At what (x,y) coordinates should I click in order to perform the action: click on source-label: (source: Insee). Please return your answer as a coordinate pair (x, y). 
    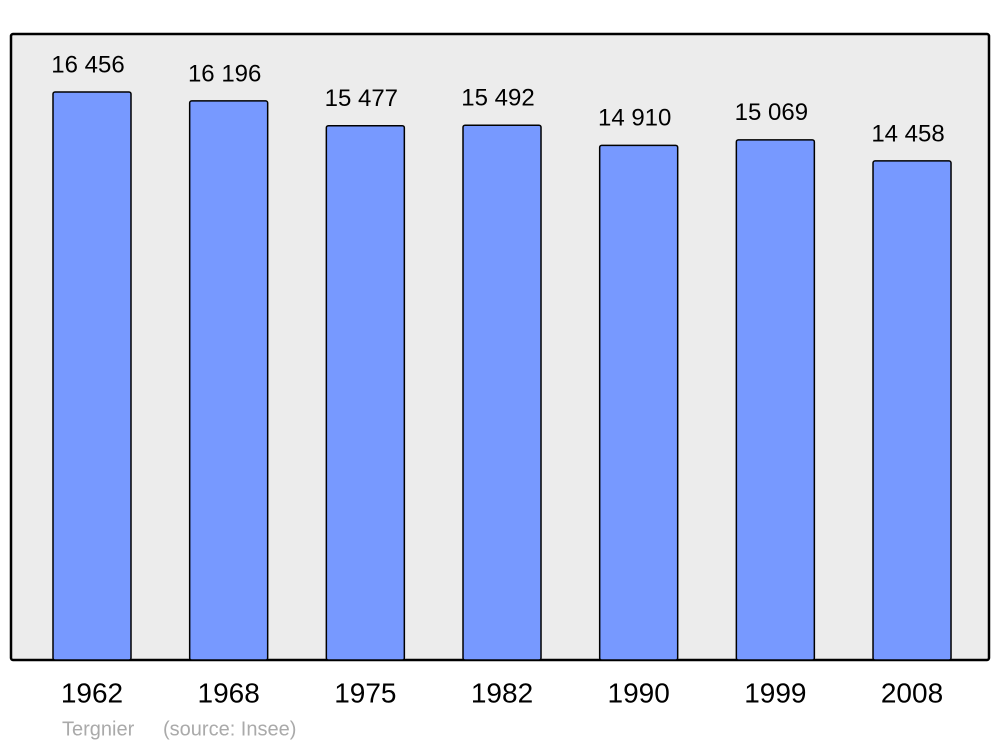
    Looking at the image, I should click on (229, 729).